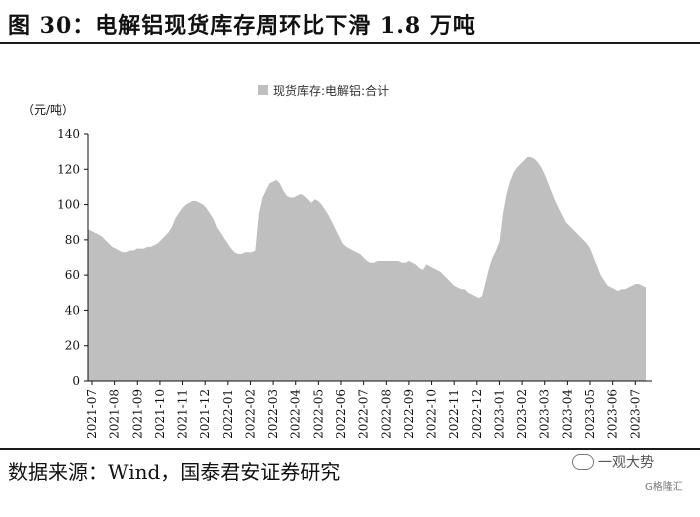  I want to click on y-tick-label: 140, so click(68, 134).